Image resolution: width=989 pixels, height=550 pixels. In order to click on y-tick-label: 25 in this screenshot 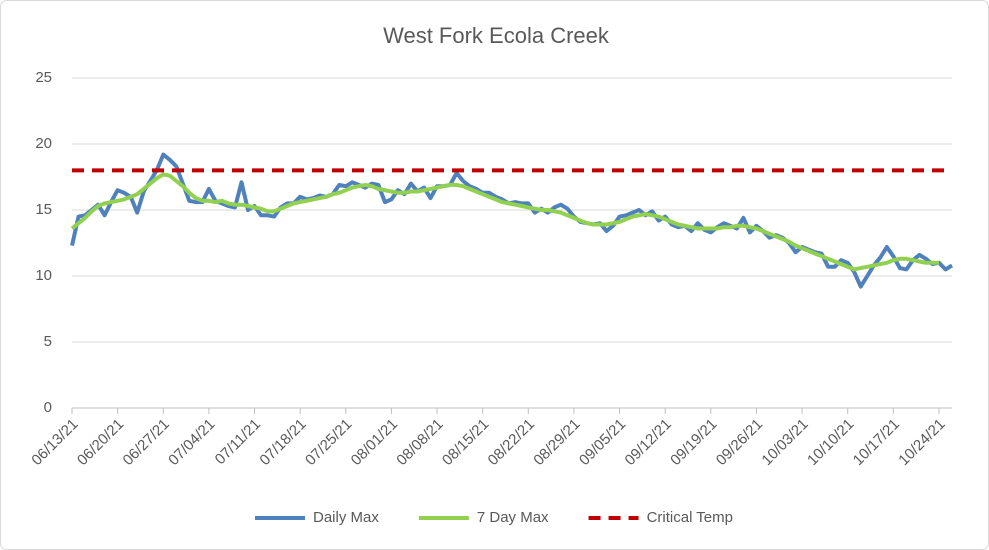, I will do `click(43, 77)`.